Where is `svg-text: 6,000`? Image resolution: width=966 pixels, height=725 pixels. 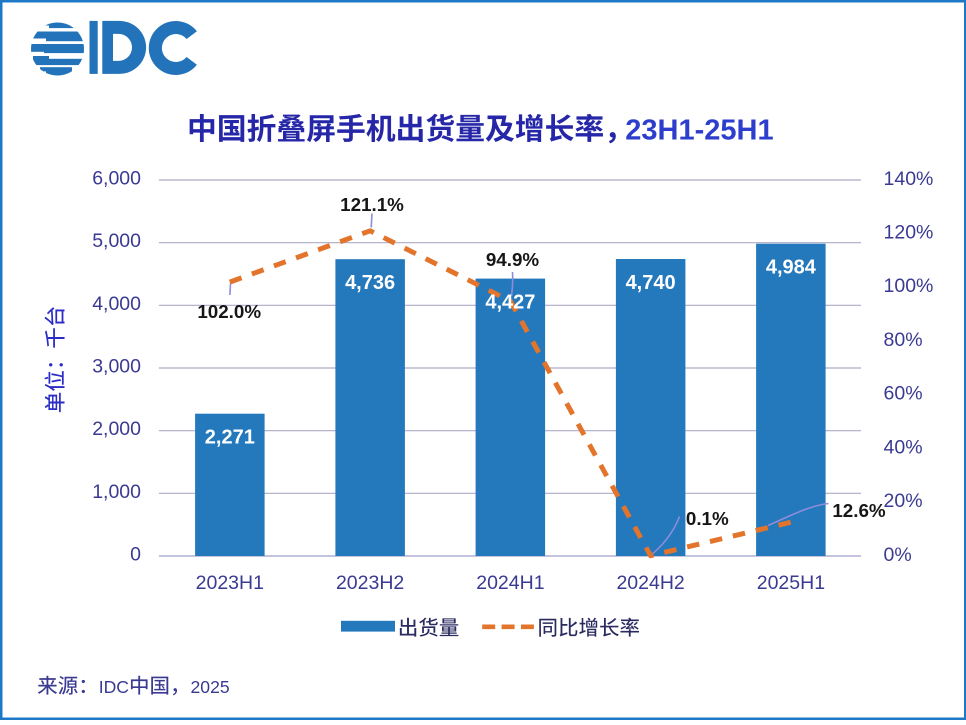 svg-text: 6,000 is located at coordinates (116, 179).